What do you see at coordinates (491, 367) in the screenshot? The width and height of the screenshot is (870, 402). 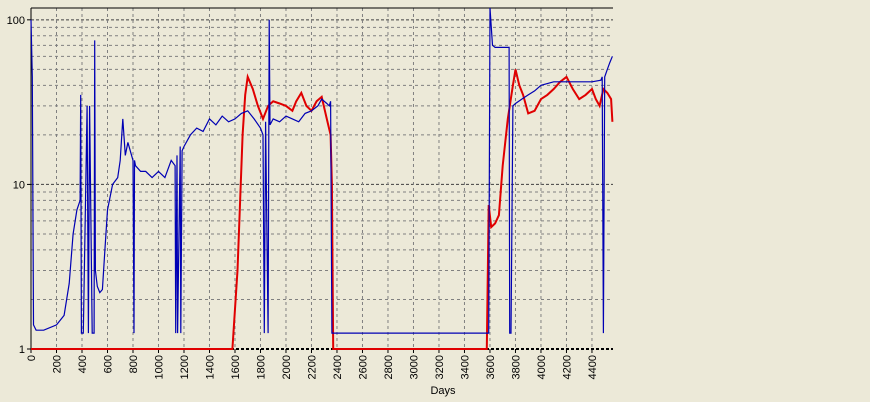 I see `x-tick-label: 3600` at bounding box center [491, 367].